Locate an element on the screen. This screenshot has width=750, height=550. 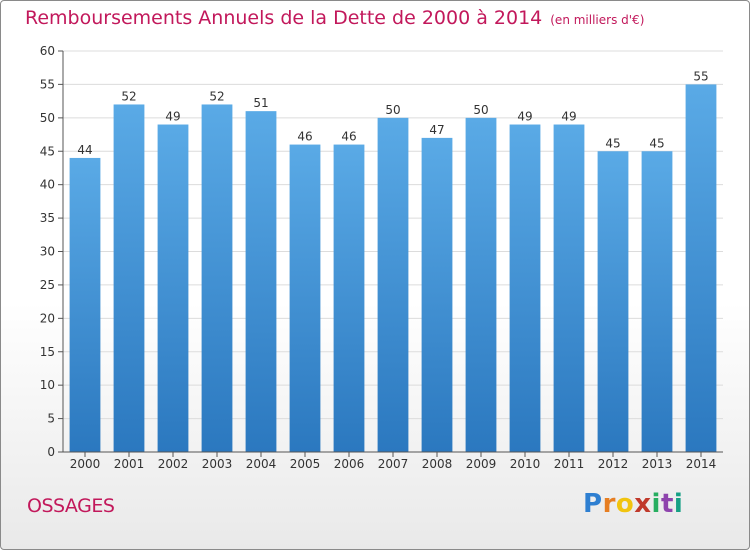
y-tick-label: 10 is located at coordinates (47, 385).